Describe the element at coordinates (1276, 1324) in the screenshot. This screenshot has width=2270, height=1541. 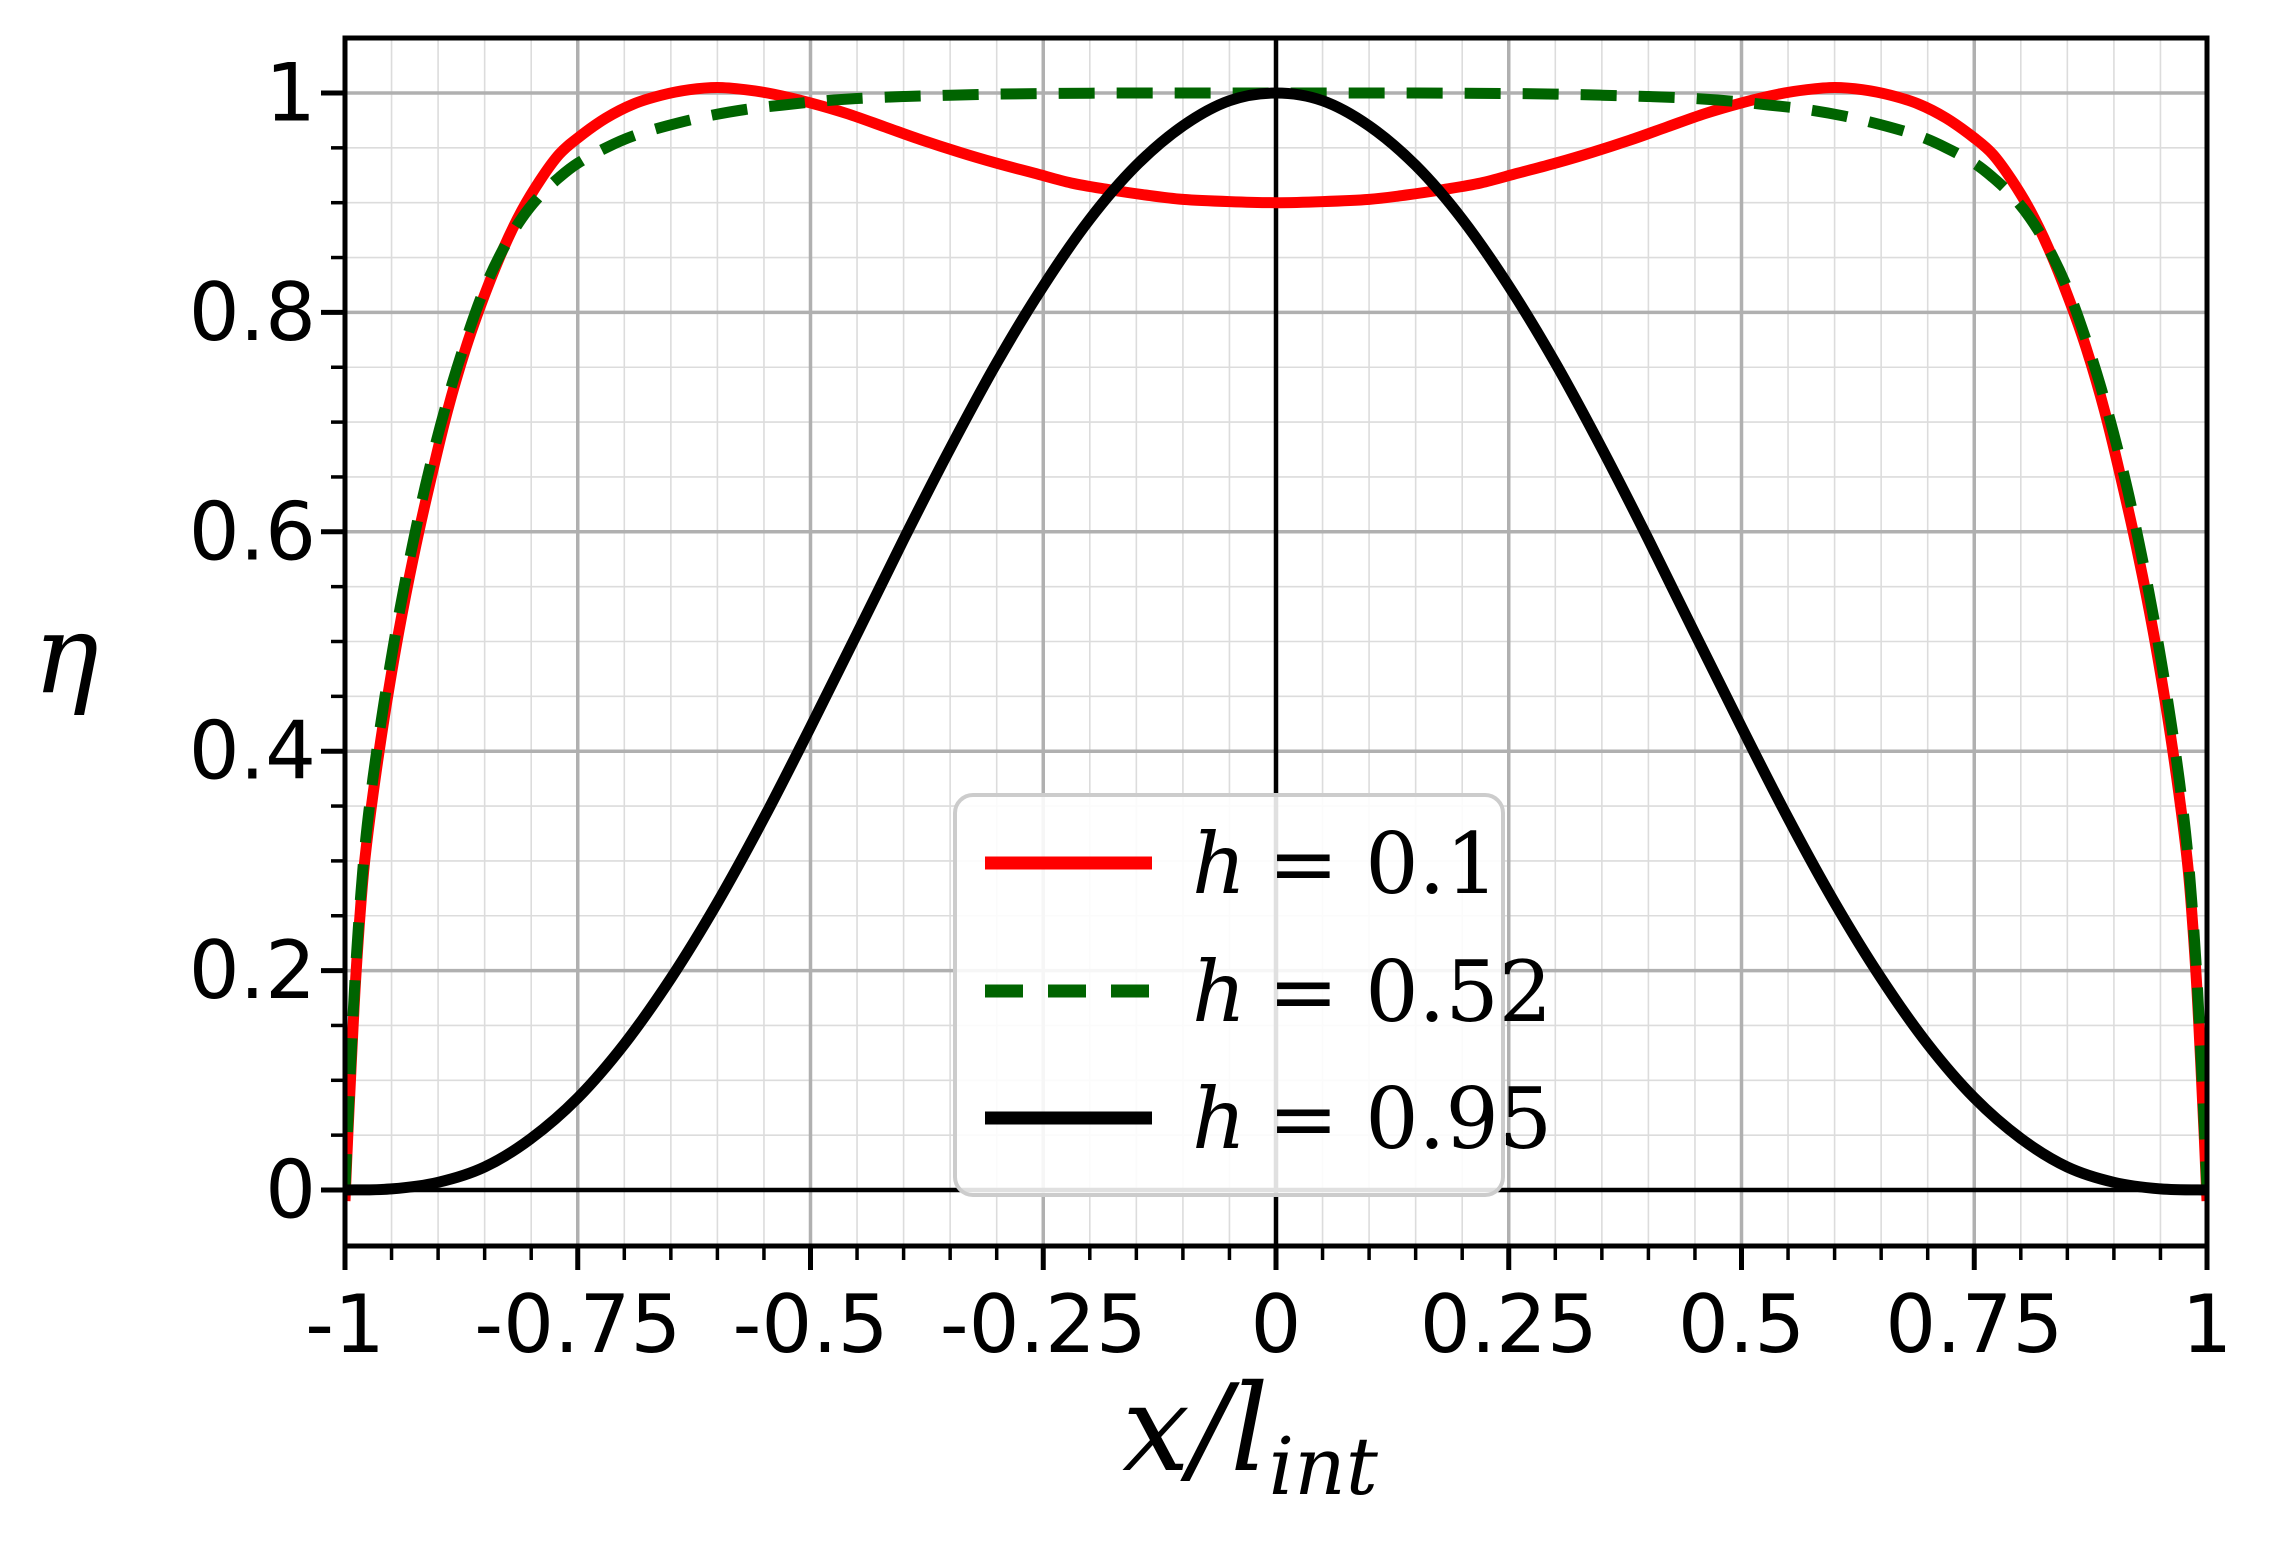
I see `x-tick-label: 0` at that location.